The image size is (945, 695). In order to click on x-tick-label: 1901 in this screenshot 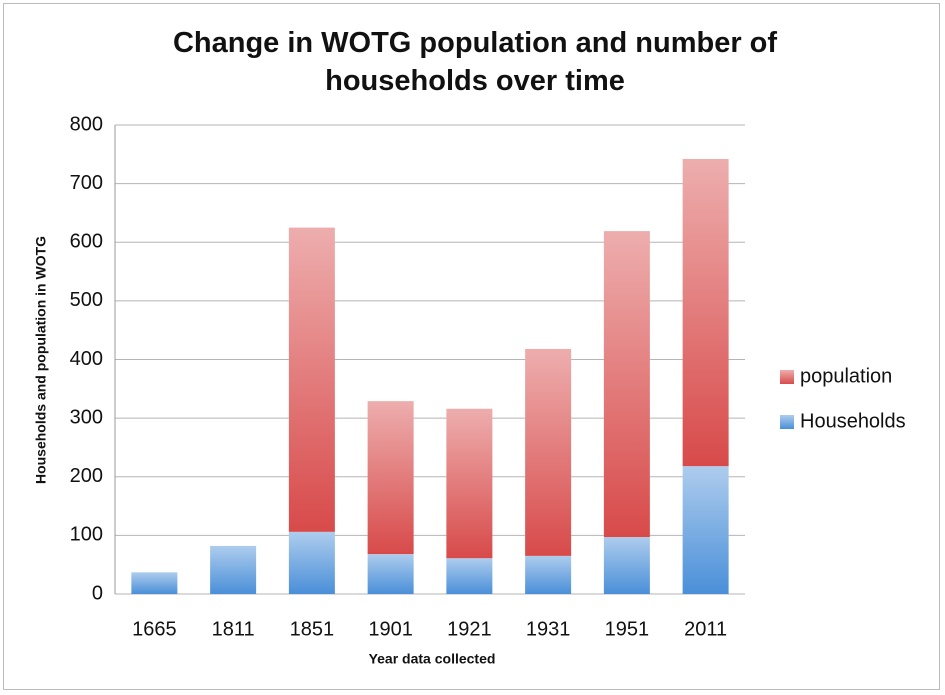, I will do `click(390, 629)`.